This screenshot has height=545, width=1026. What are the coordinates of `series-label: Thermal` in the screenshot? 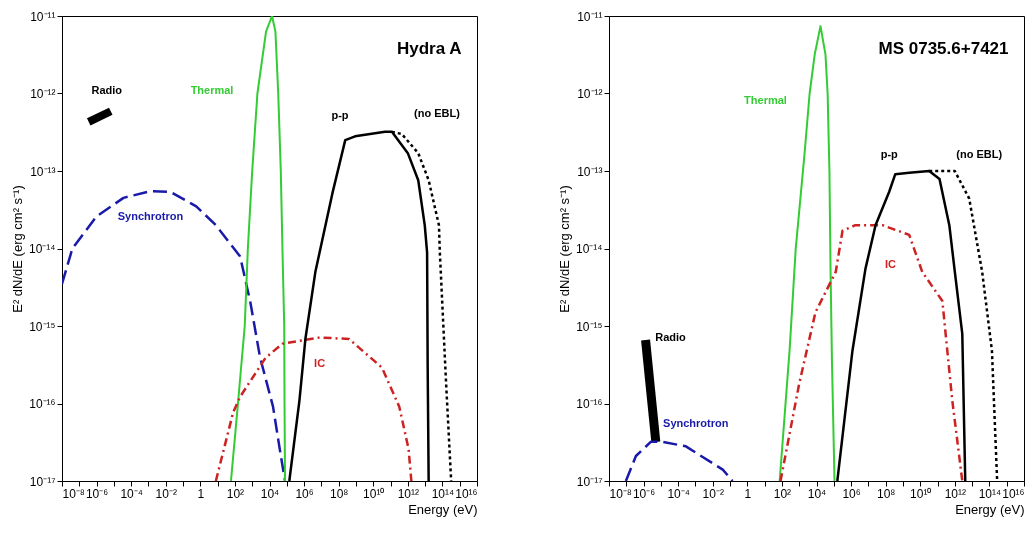 It's located at (765, 100).